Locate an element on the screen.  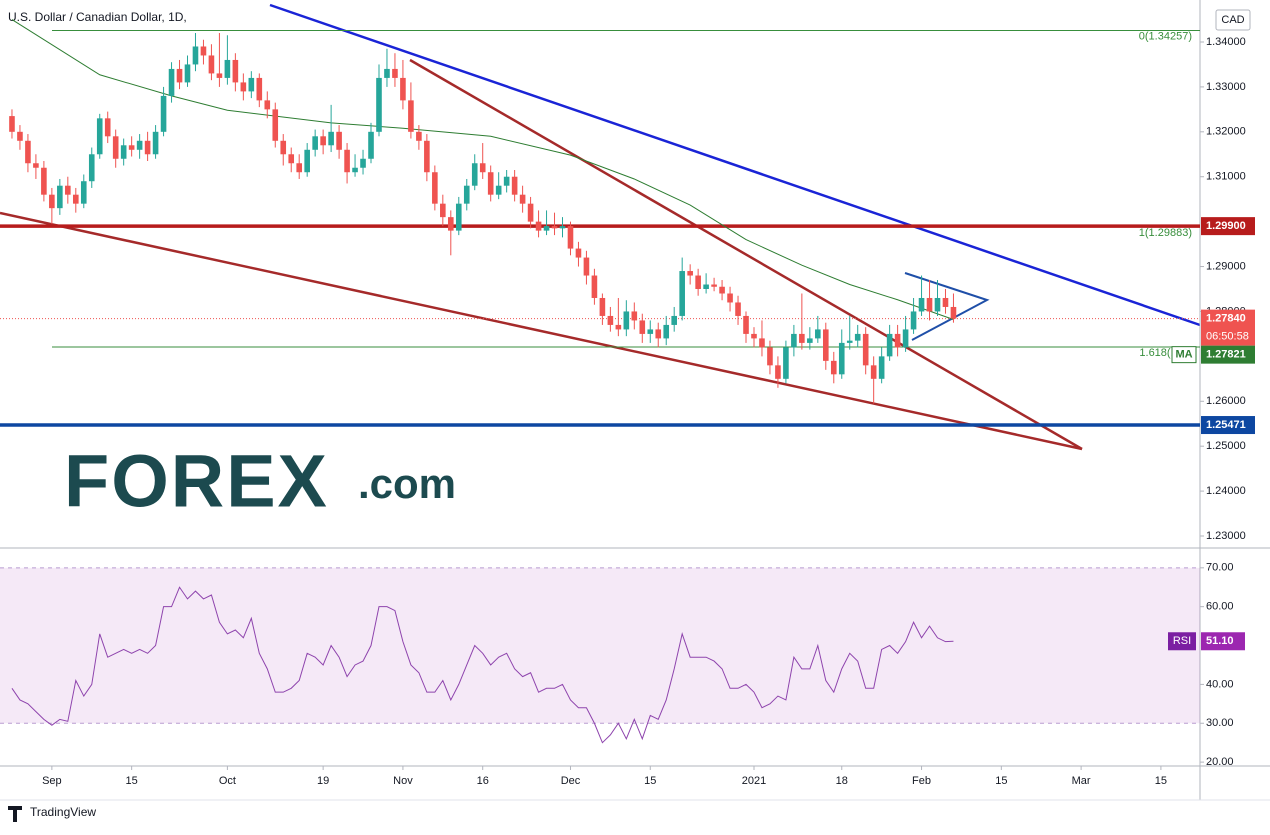
rsi-line is located at coordinates (482, 665).